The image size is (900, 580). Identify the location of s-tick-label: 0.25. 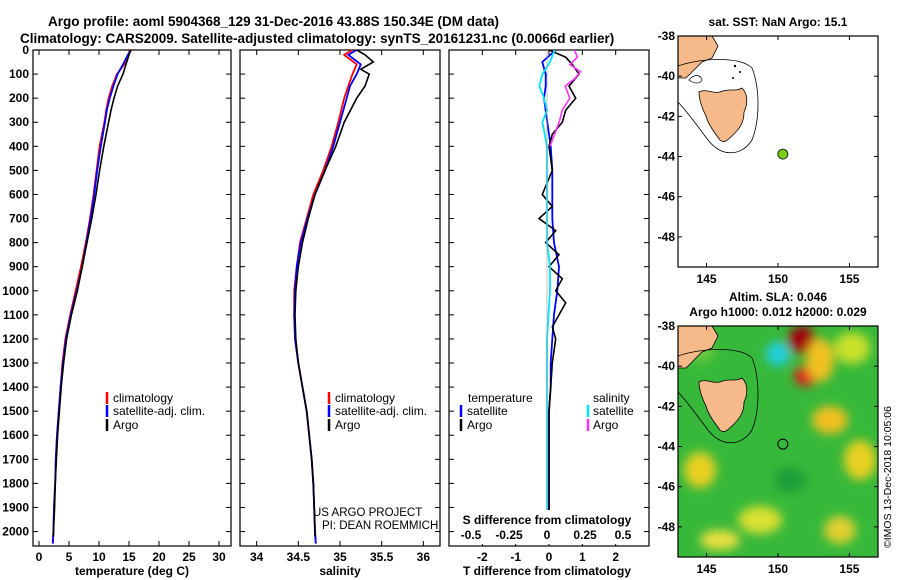
(585, 535).